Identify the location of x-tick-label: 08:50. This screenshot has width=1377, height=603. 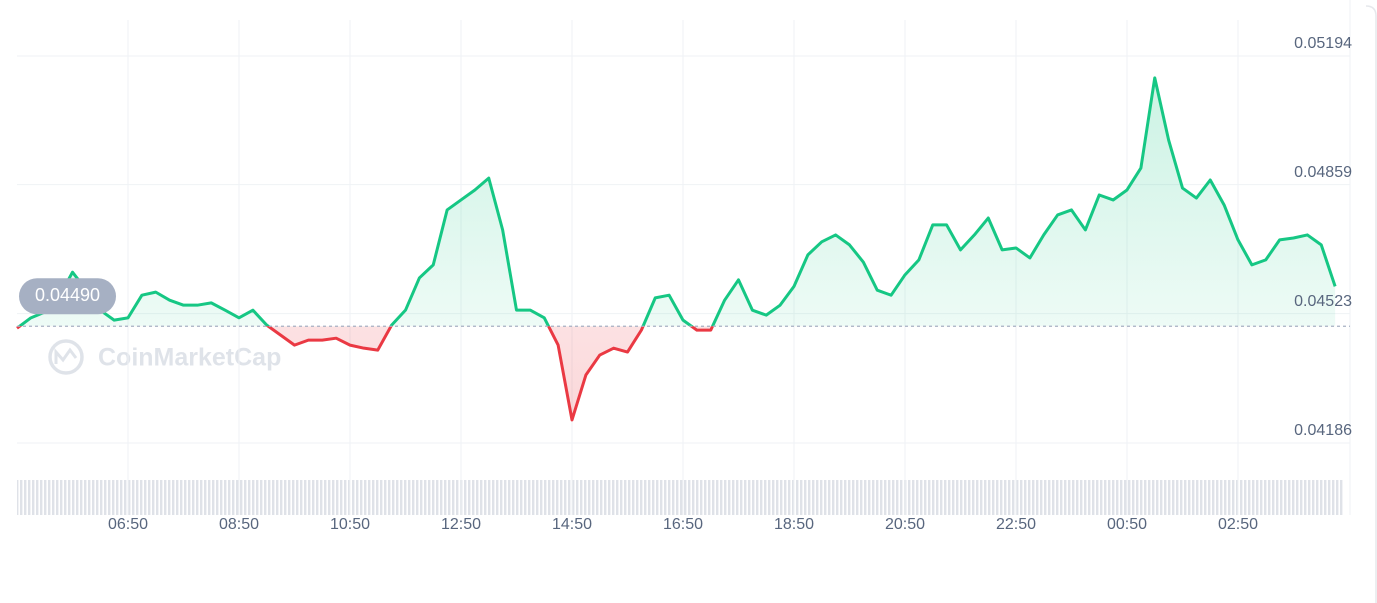
(239, 524).